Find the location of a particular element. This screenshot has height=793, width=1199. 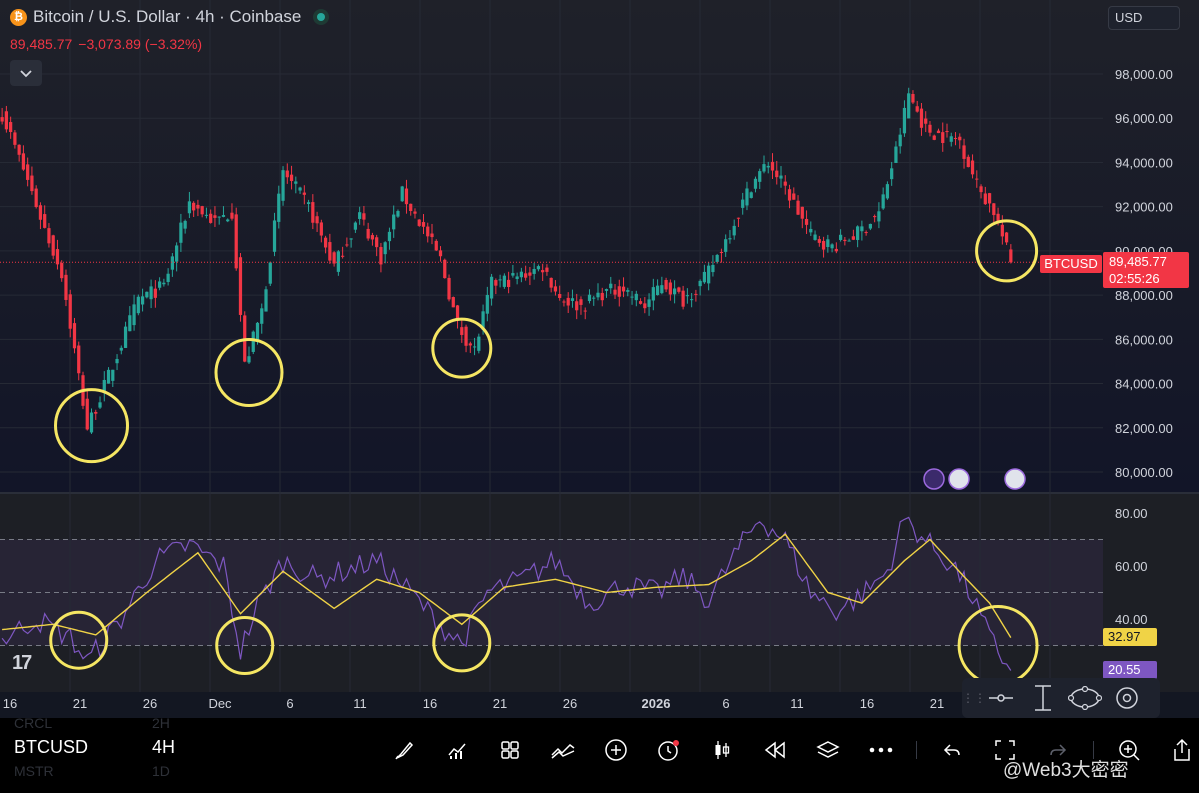

last-price-axis-tag: 89,485.77 02:55:26 is located at coordinates (1146, 270).